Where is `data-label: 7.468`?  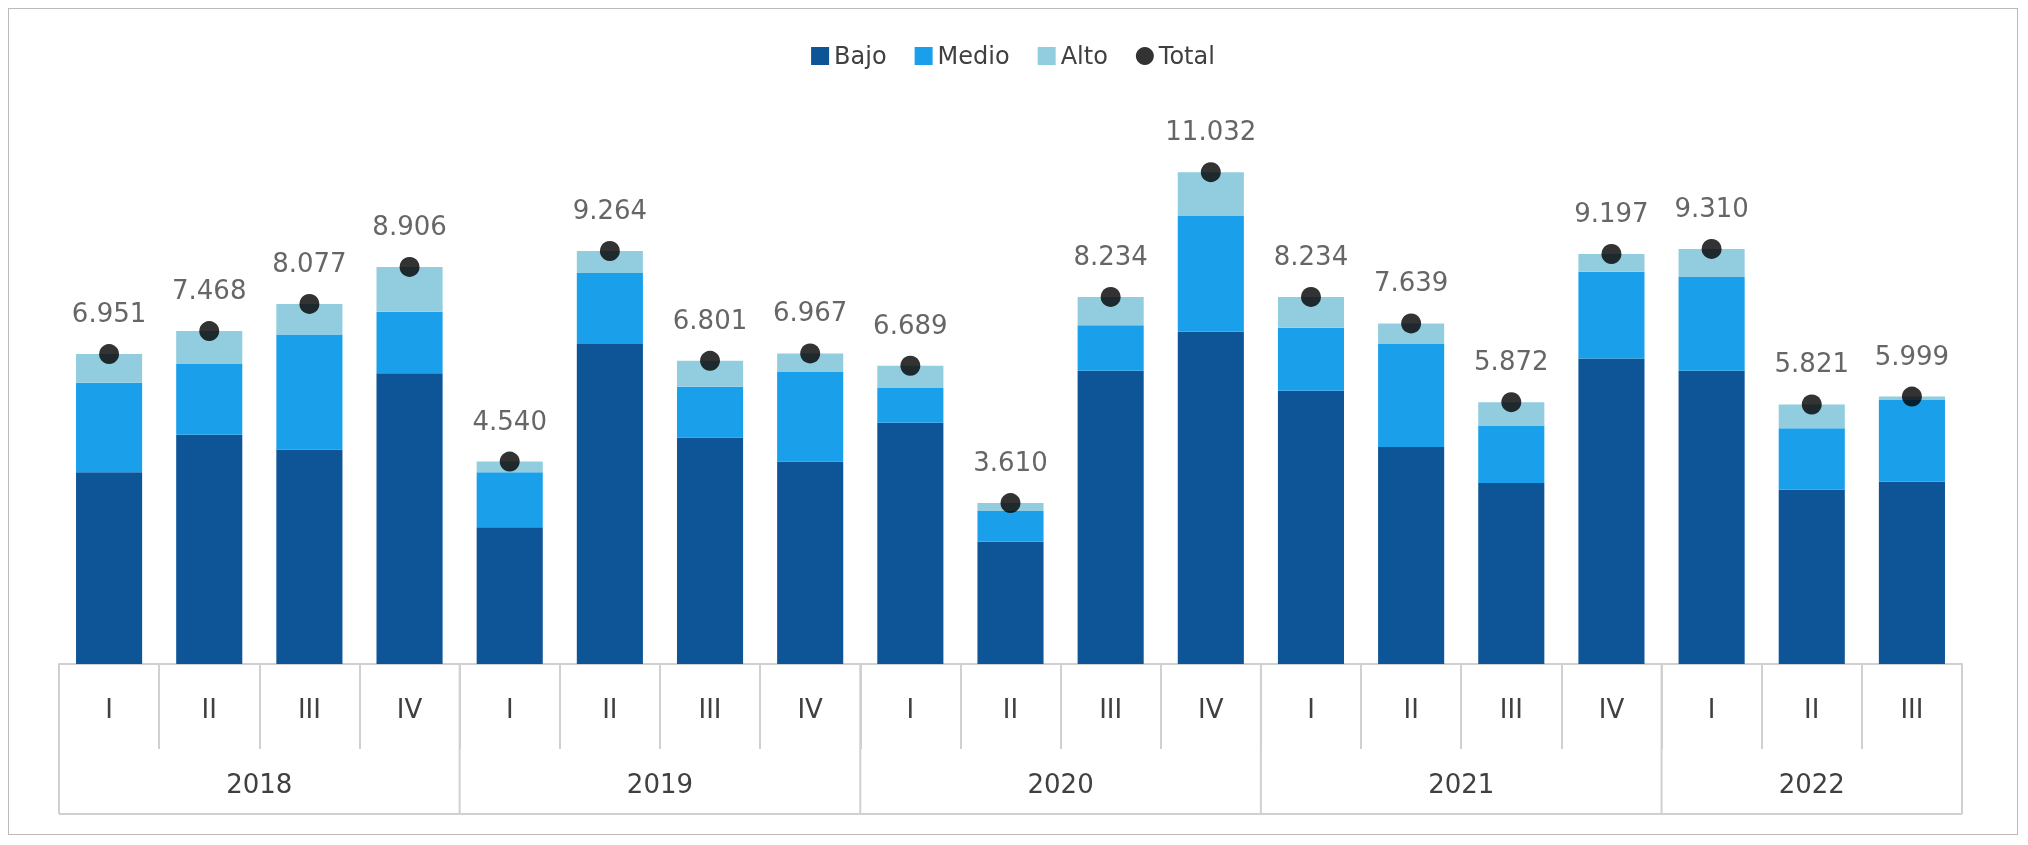
data-label: 7.468 is located at coordinates (209, 290).